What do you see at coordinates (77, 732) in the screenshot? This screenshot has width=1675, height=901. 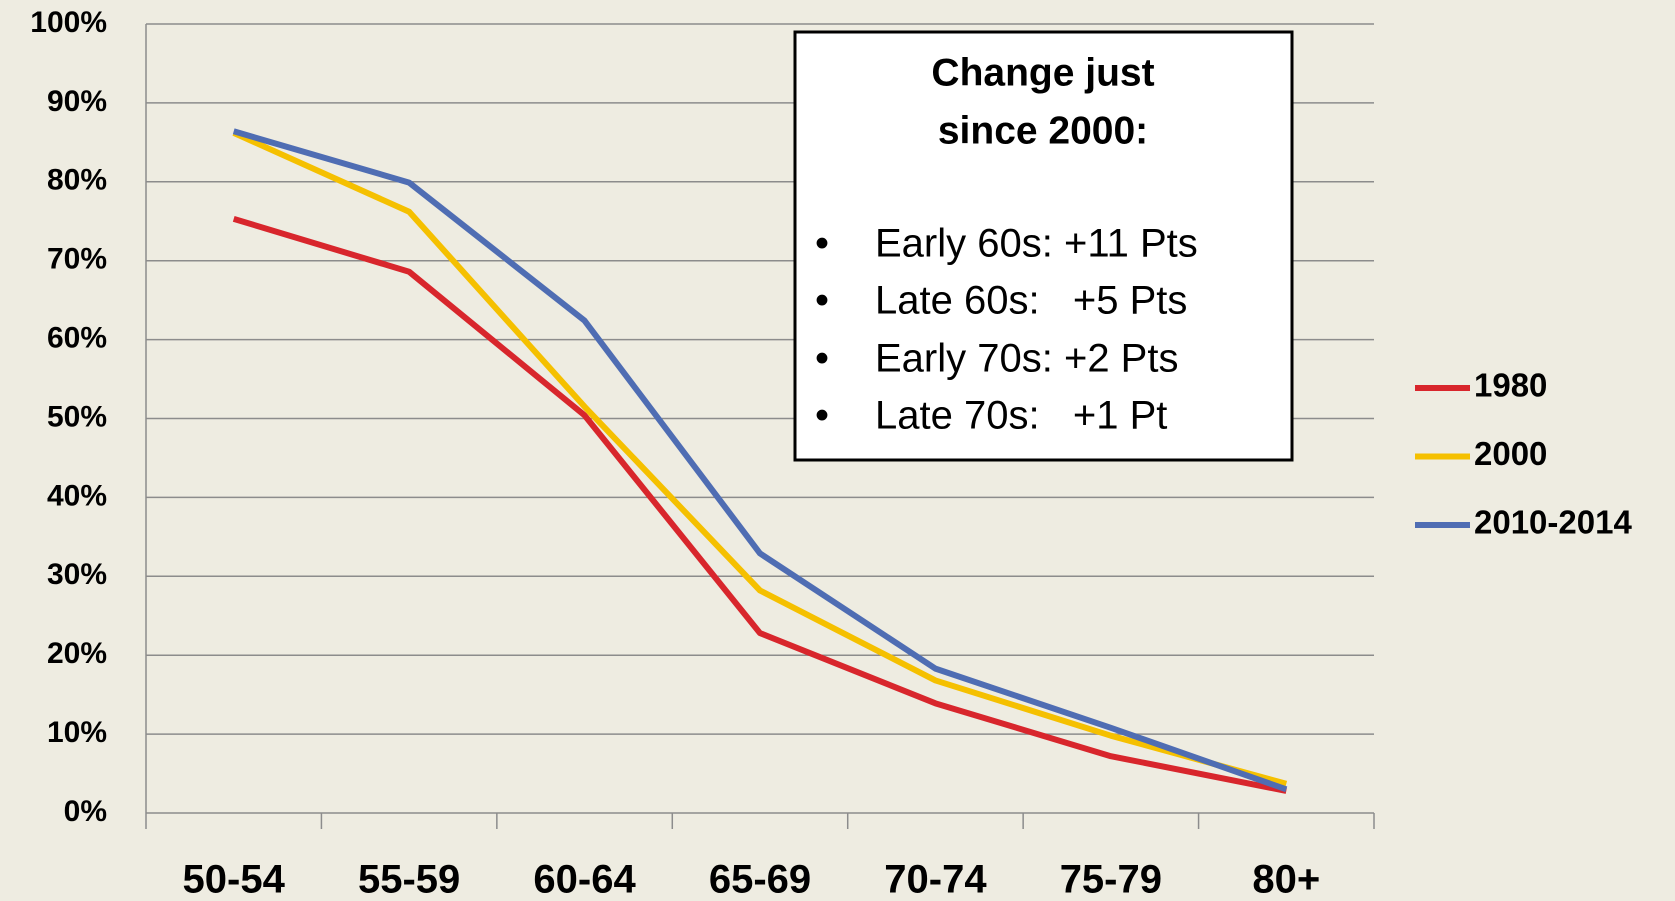 I see `y-tick-label: 10%` at bounding box center [77, 732].